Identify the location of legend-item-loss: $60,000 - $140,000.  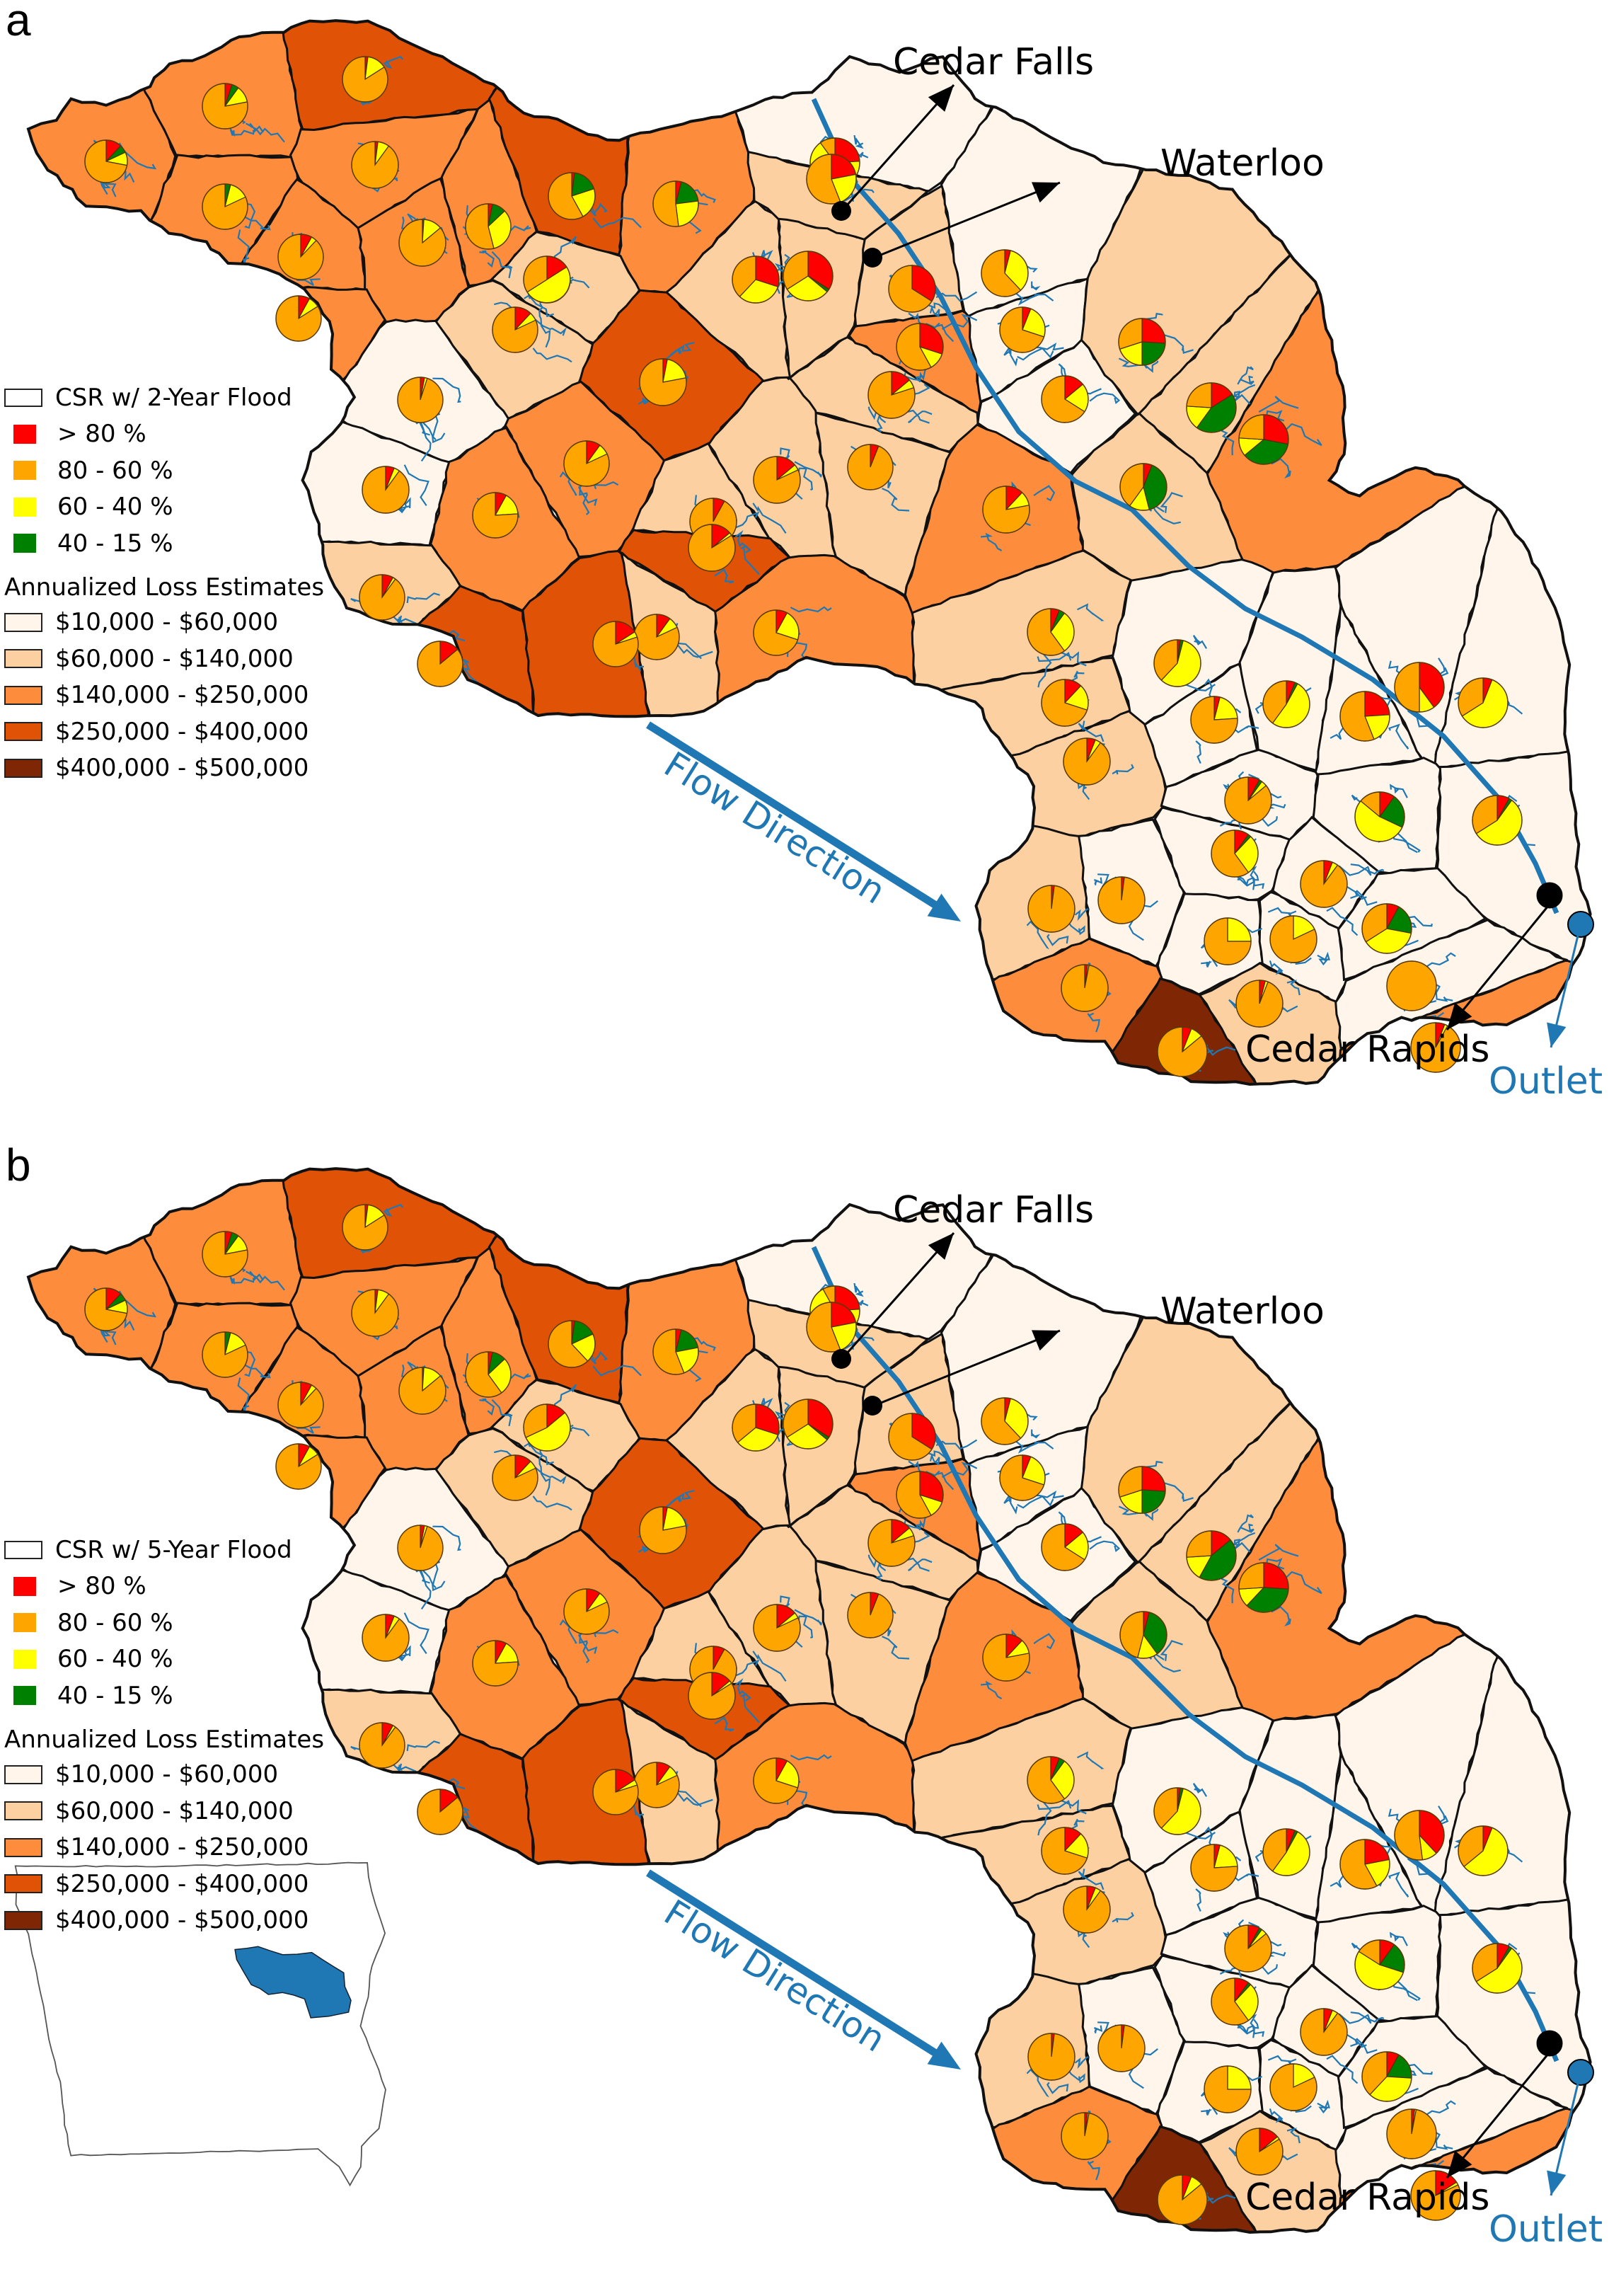
(164, 659).